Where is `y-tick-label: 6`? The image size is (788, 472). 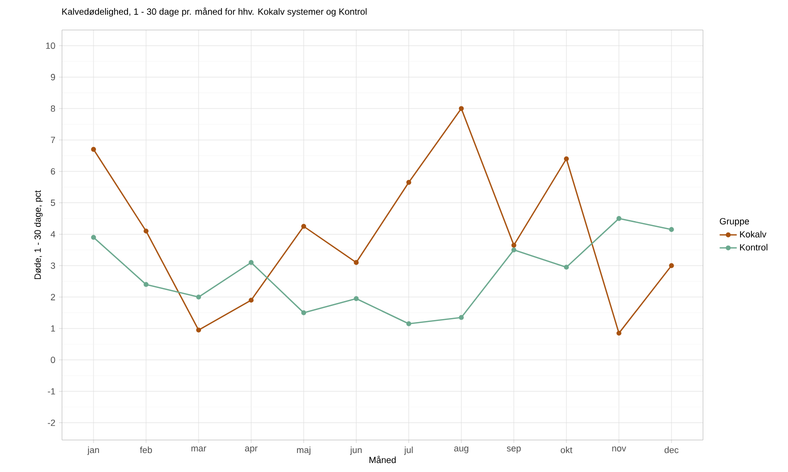 y-tick-label: 6 is located at coordinates (53, 171).